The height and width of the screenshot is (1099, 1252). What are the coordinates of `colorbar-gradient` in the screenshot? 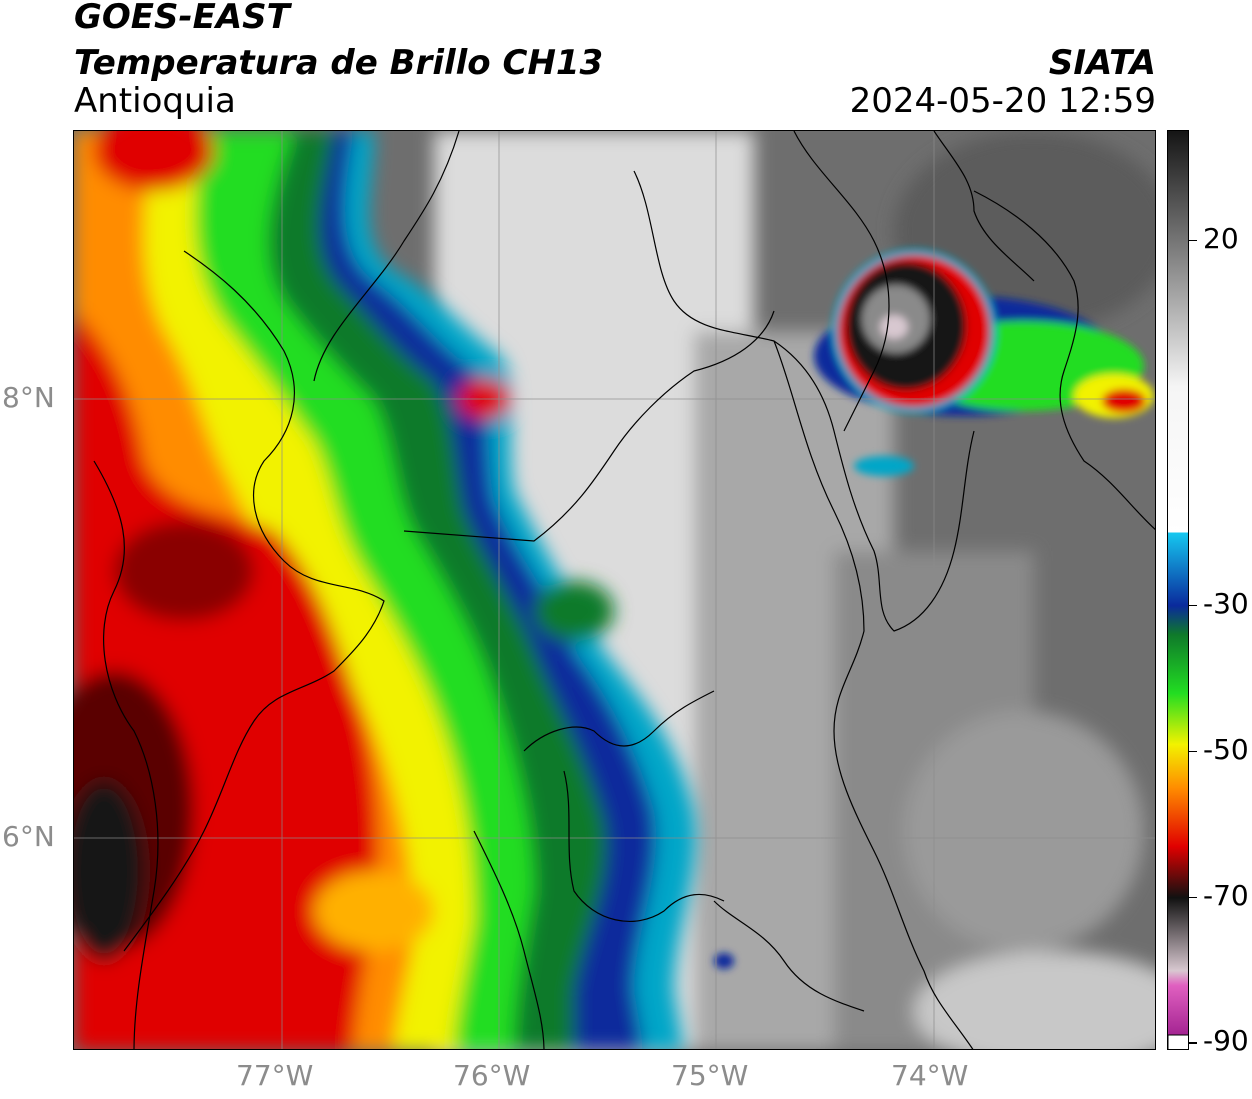 It's located at (1178, 590).